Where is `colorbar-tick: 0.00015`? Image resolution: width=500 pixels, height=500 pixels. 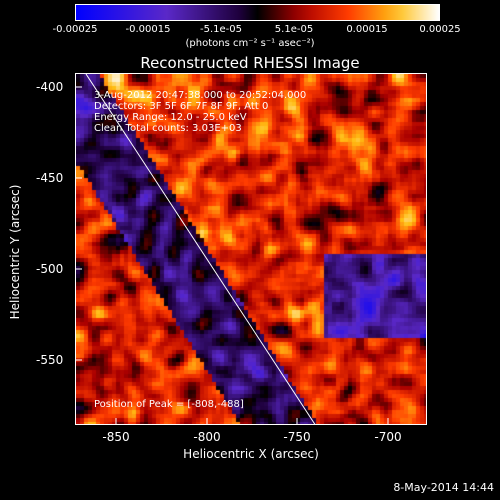 colorbar-tick: 0.00015 is located at coordinates (367, 29).